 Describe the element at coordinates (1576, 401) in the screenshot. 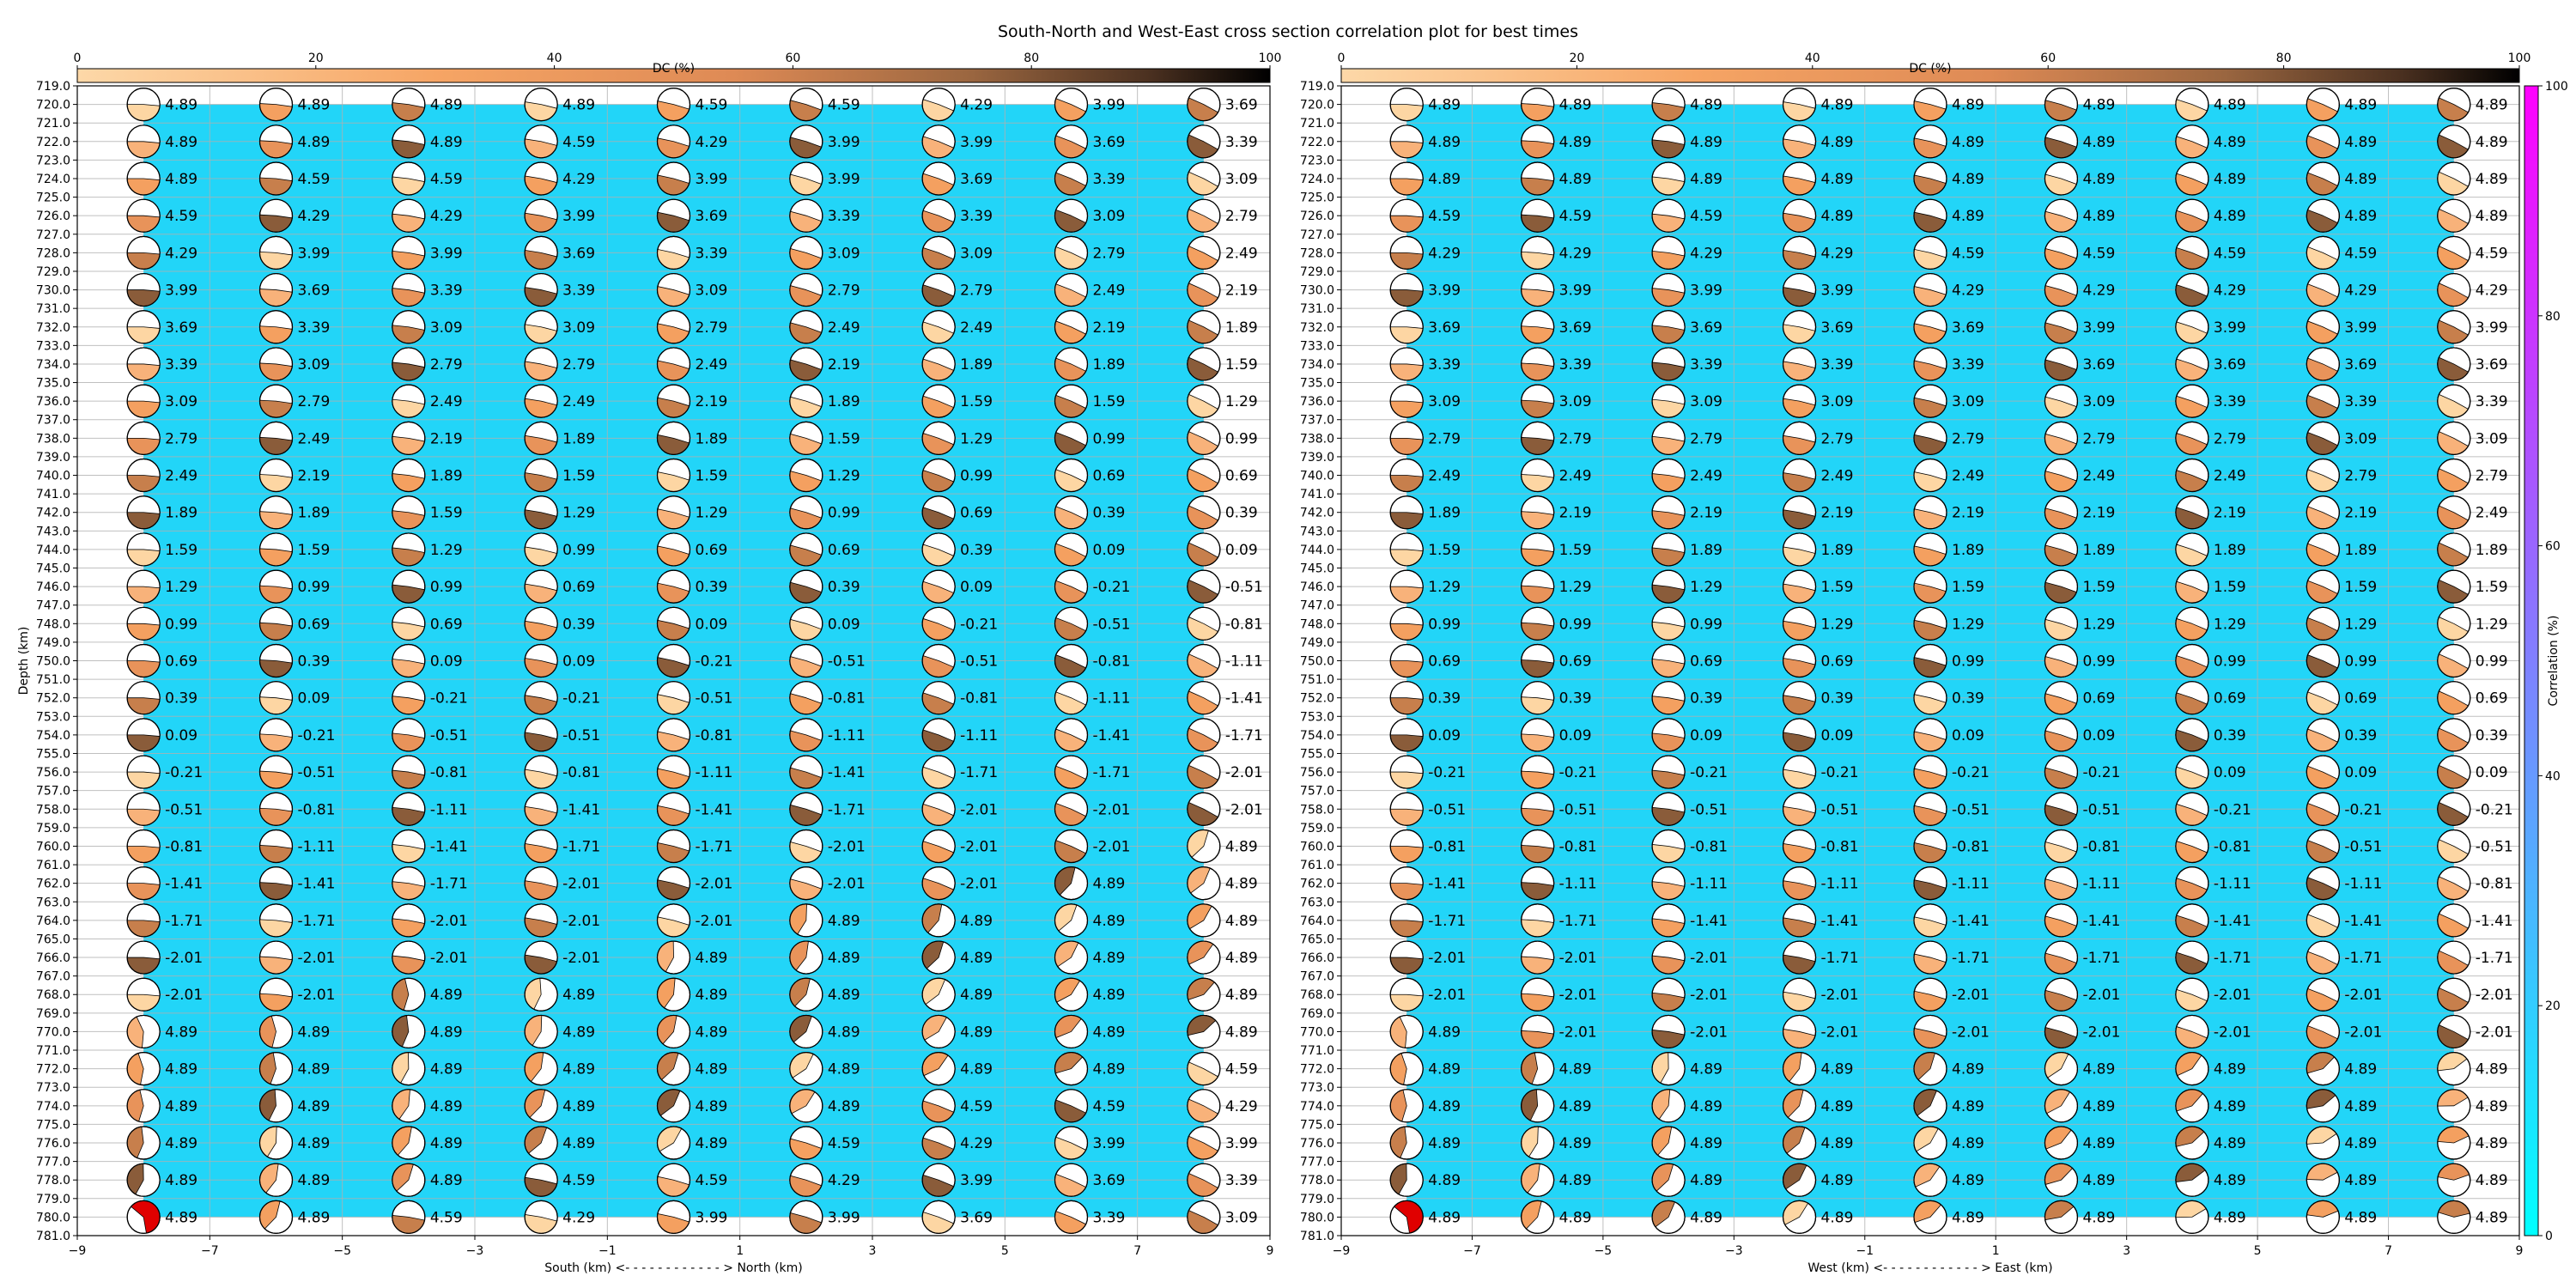

I see `time-label: 3.09` at that location.